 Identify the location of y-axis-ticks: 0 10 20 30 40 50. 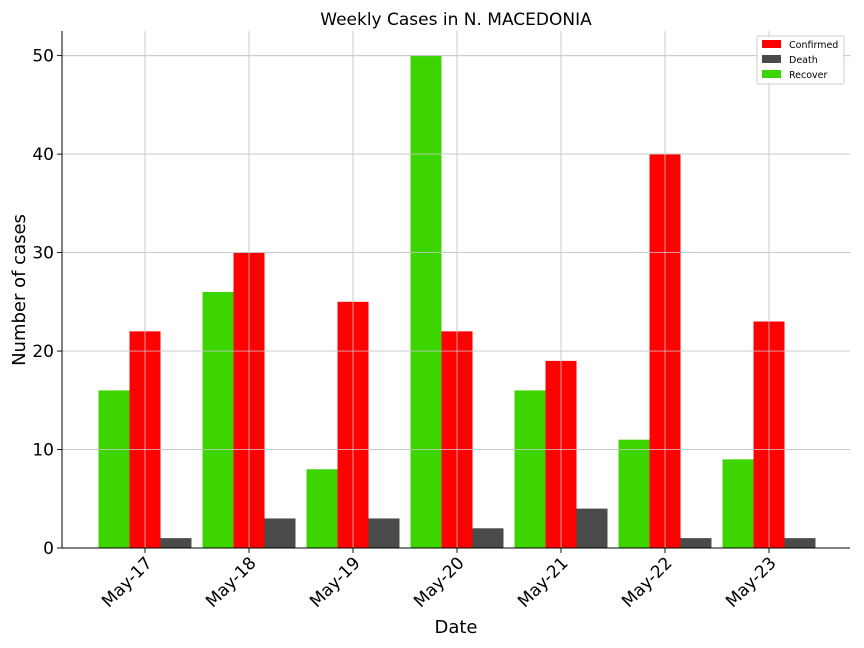
(47, 303).